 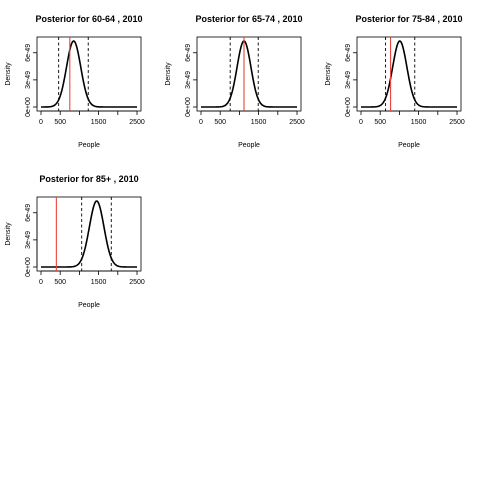 What do you see at coordinates (88, 19) in the screenshot?
I see `panel-title: Posterior for 60-64 , 2010` at bounding box center [88, 19].